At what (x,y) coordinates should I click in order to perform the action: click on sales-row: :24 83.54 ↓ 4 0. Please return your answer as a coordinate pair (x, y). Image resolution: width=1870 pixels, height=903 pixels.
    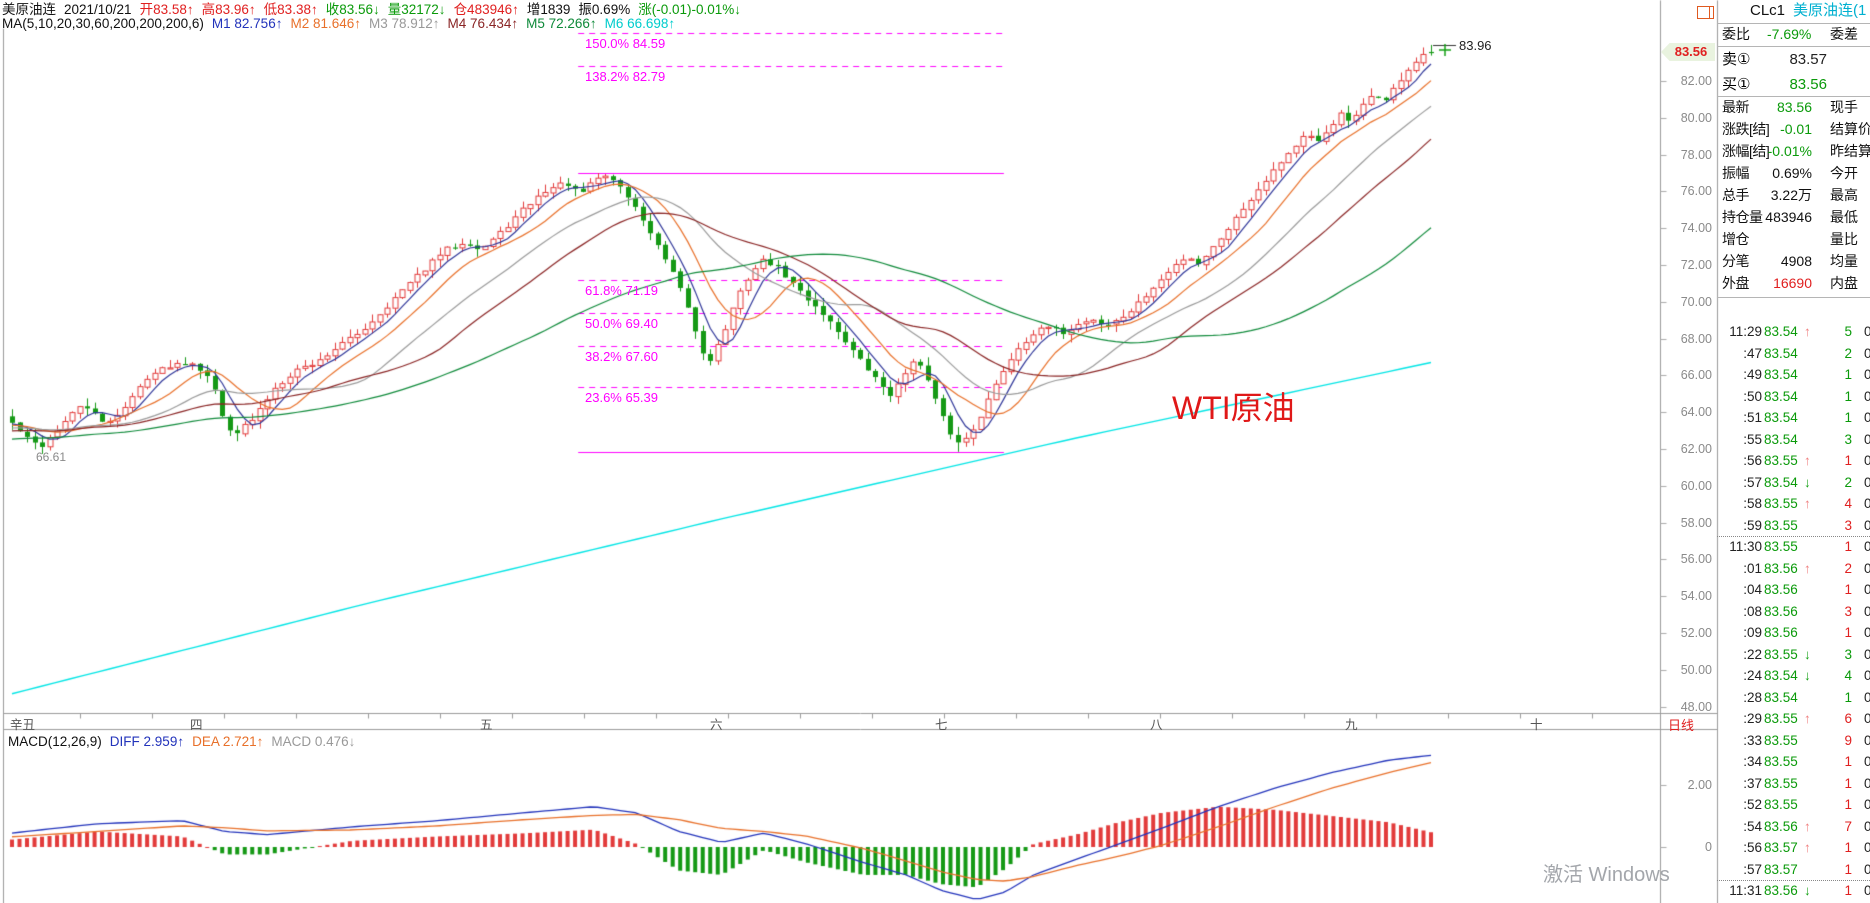
    Looking at the image, I should click on (1793, 676).